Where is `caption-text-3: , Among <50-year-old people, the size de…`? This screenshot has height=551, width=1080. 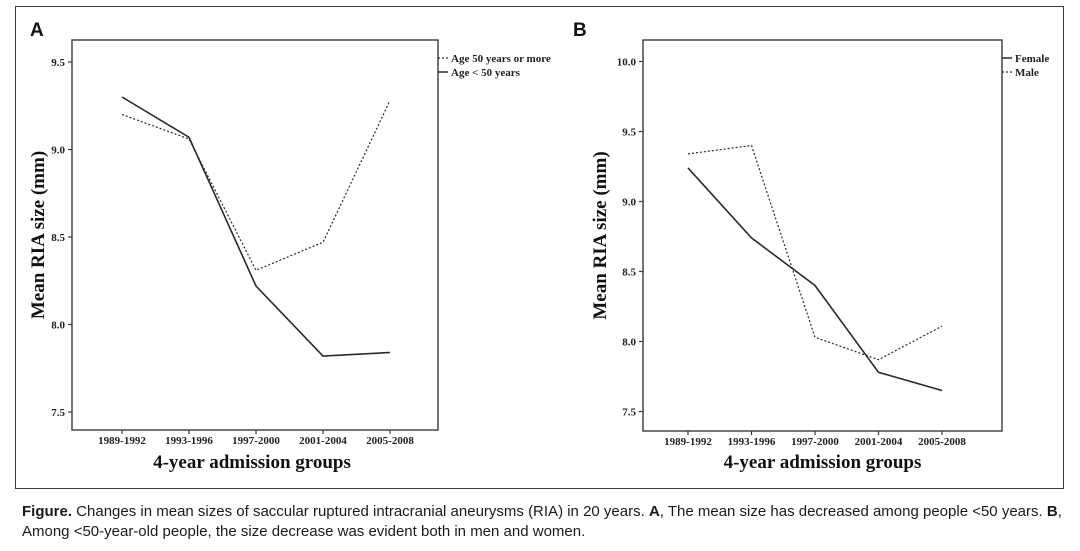 caption-text-3: , Among <50-year-old people, the size de… is located at coordinates (542, 521).